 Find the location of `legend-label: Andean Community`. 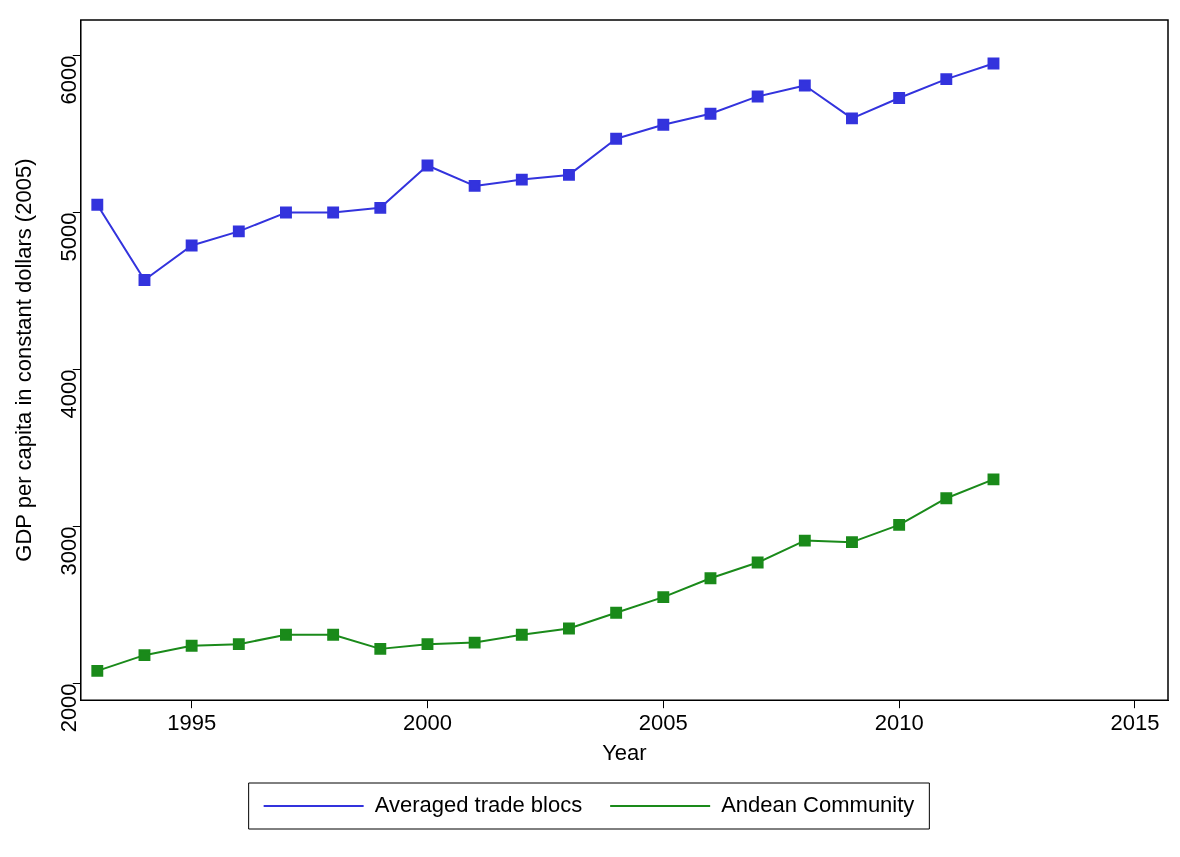

legend-label: Andean Community is located at coordinates (818, 805).